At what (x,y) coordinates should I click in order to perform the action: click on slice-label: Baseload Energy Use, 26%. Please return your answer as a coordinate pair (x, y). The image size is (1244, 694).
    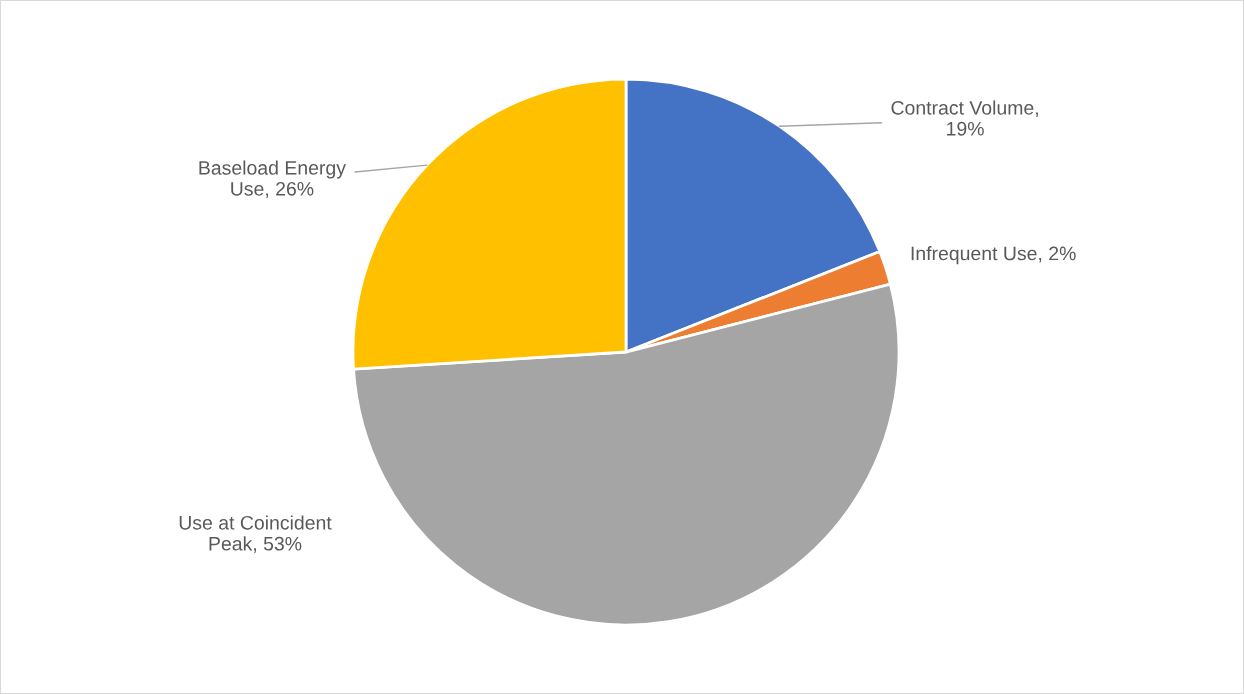
    Looking at the image, I should click on (272, 179).